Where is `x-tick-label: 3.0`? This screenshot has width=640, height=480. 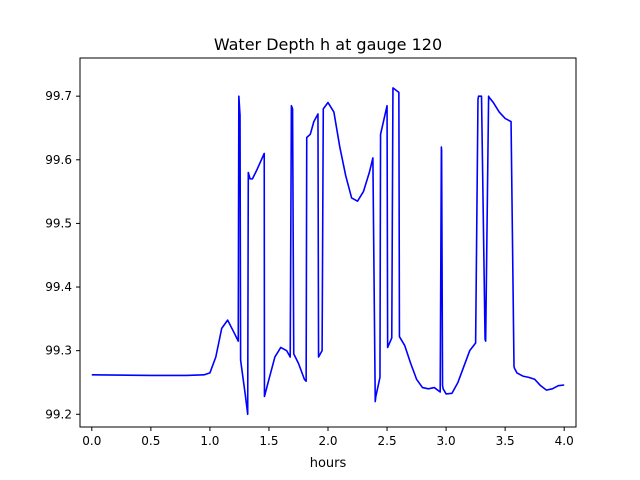 x-tick-label: 3.0 is located at coordinates (446, 441).